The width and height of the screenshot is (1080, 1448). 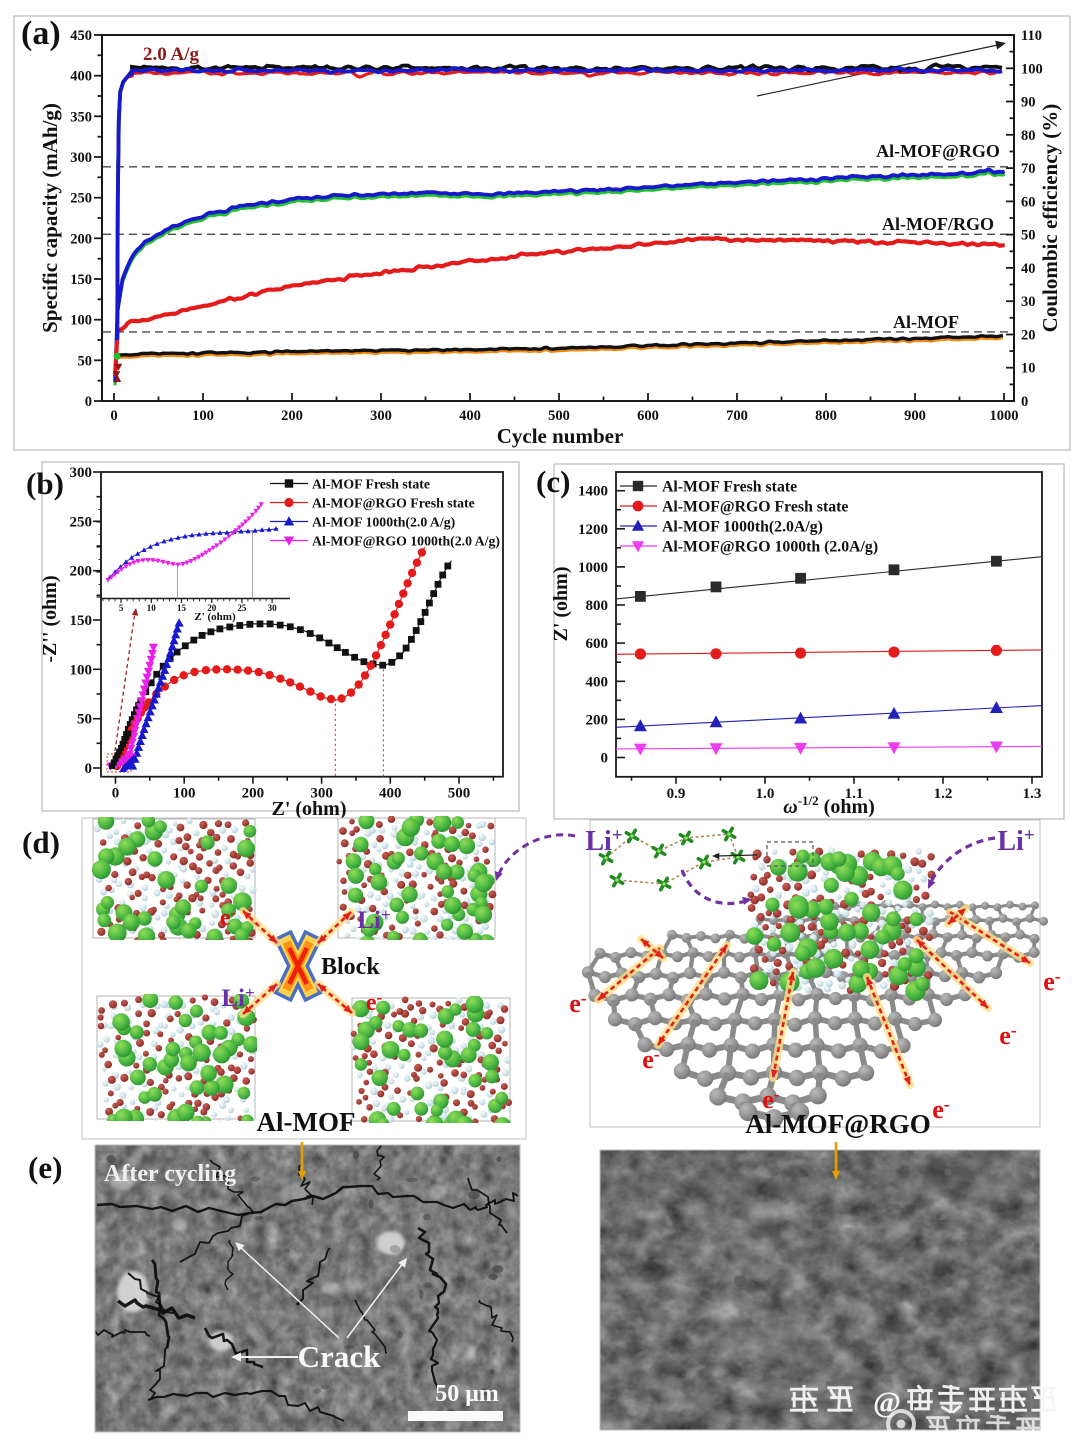 I want to click on svg-text: (e), so click(x=45, y=1167).